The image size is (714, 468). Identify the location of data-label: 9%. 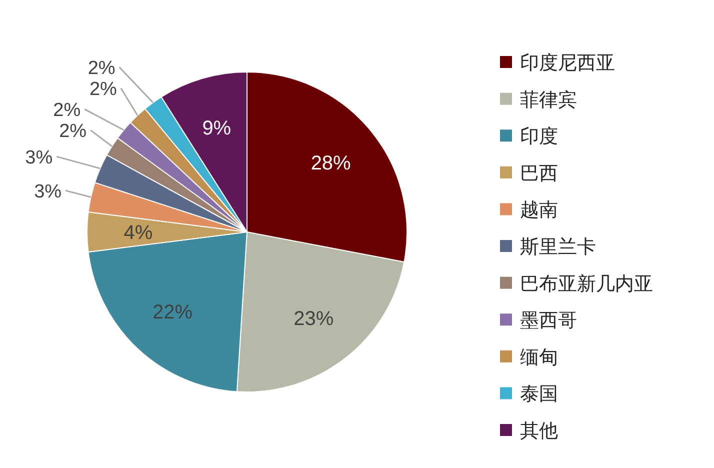
(217, 129).